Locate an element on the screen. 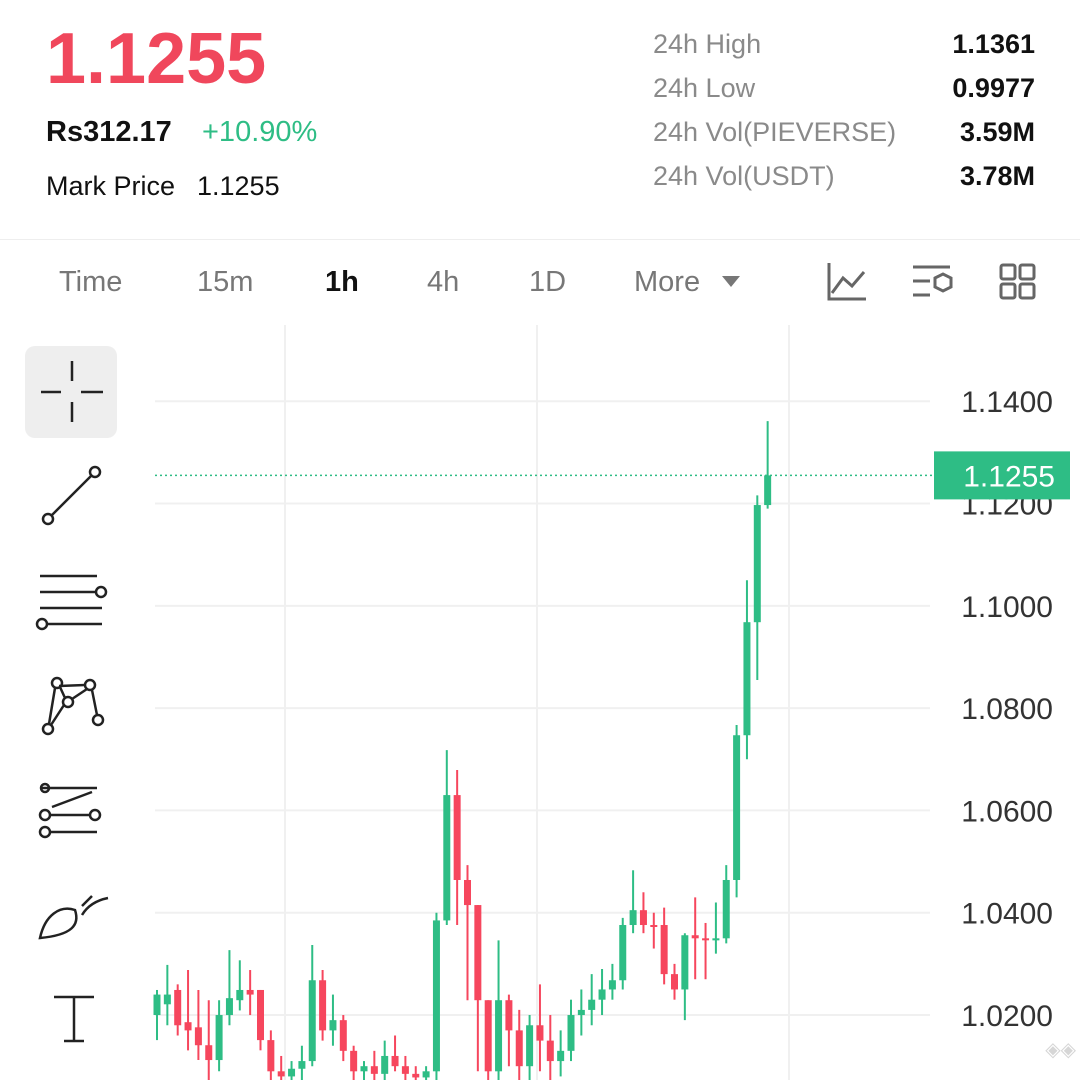 Image resolution: width=1080 pixels, height=1080 pixels. price-tag is located at coordinates (1002, 475).